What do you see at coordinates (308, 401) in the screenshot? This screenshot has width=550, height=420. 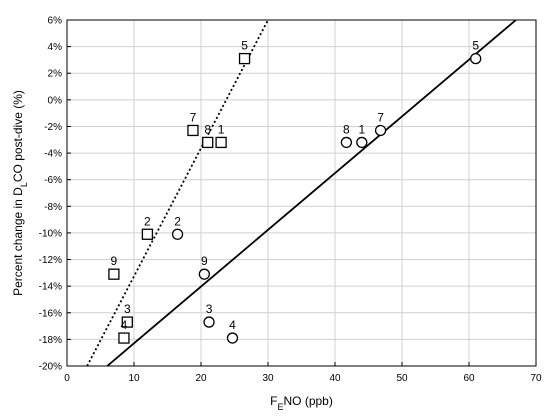 I see `x-axis-label-rest: NO (ppb)` at bounding box center [308, 401].